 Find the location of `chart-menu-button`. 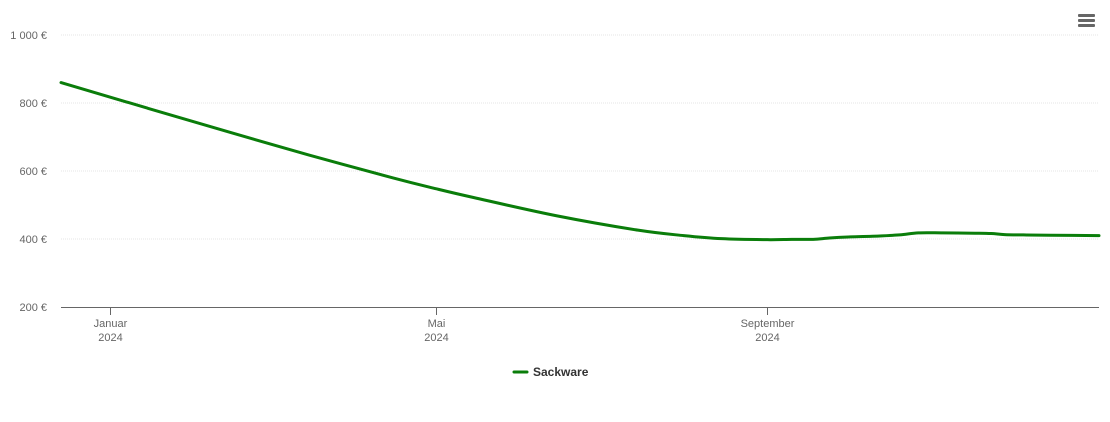

chart-menu-button is located at coordinates (1087, 21).